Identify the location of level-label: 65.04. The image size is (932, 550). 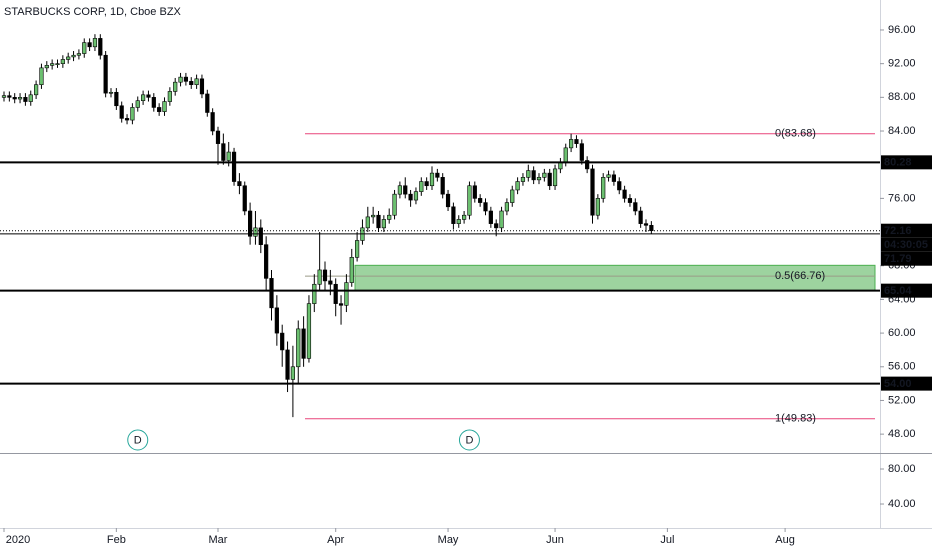
(898, 291).